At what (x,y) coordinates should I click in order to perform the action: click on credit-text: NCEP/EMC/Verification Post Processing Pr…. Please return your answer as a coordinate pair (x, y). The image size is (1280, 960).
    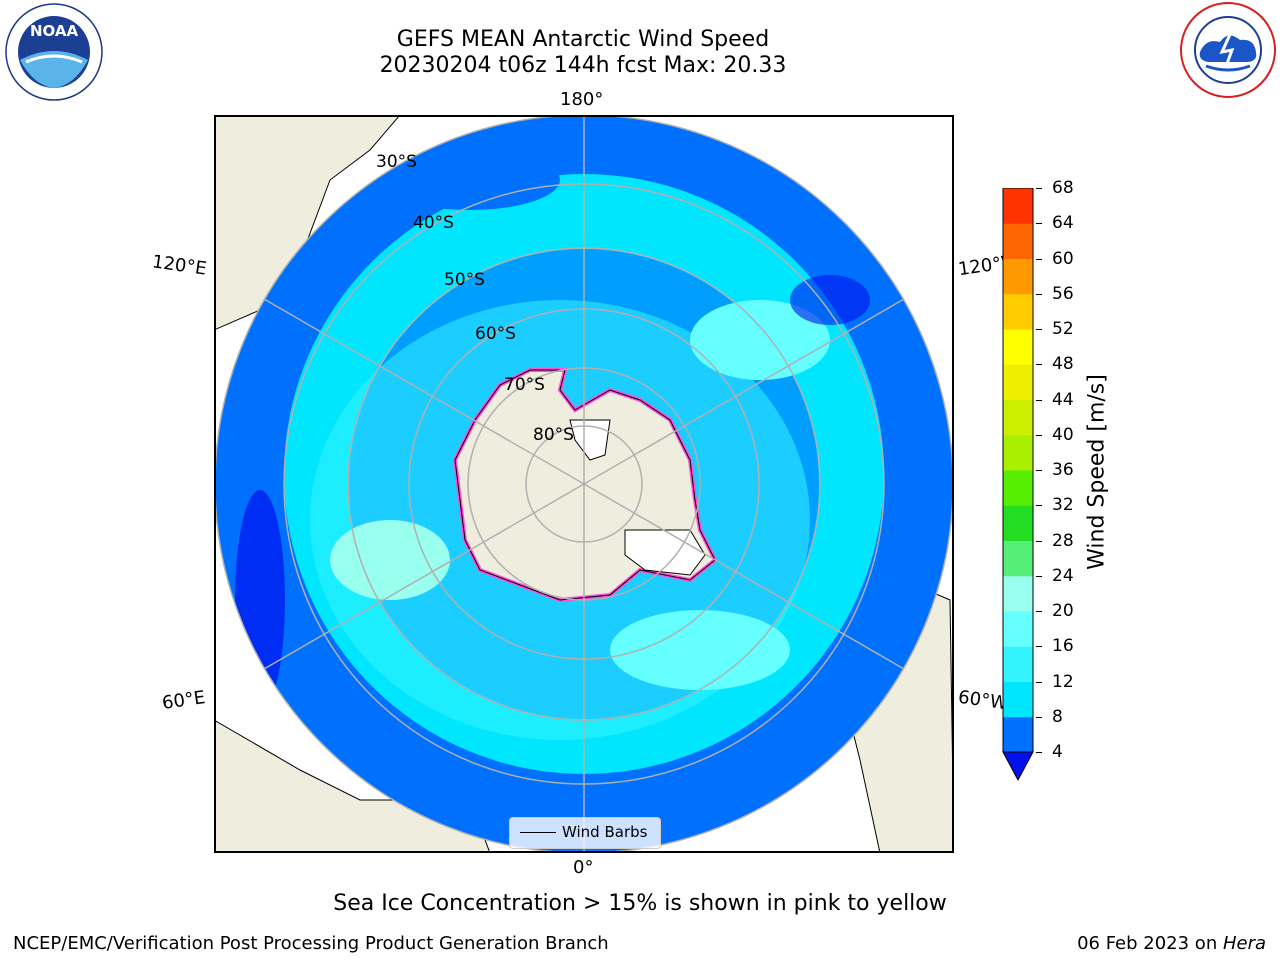
    Looking at the image, I should click on (311, 943).